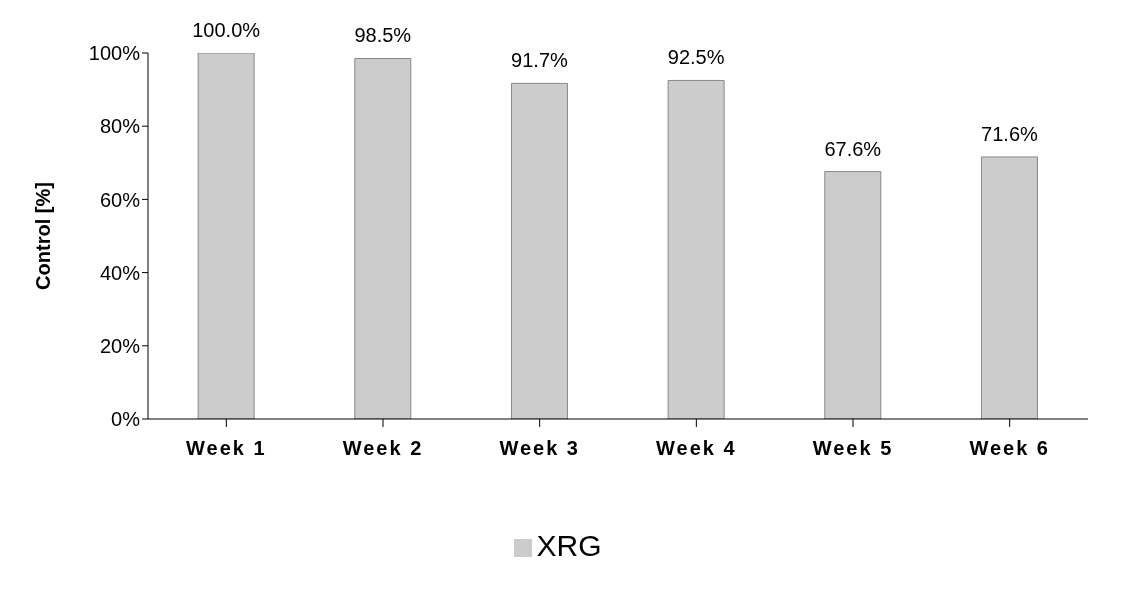 This screenshot has width=1136, height=595. I want to click on y-tick-label: 40%, so click(120, 272).